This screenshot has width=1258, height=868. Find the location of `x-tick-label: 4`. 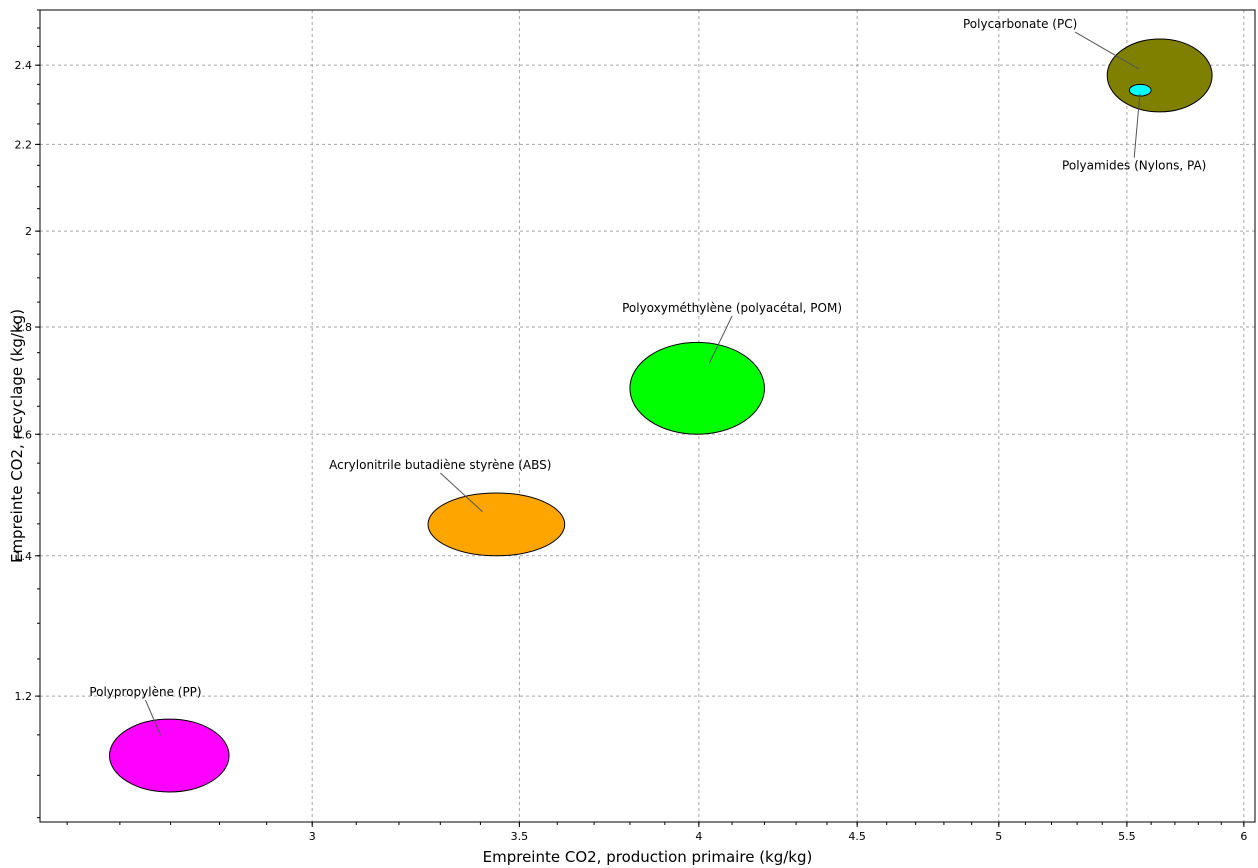

x-tick-label: 4 is located at coordinates (698, 836).